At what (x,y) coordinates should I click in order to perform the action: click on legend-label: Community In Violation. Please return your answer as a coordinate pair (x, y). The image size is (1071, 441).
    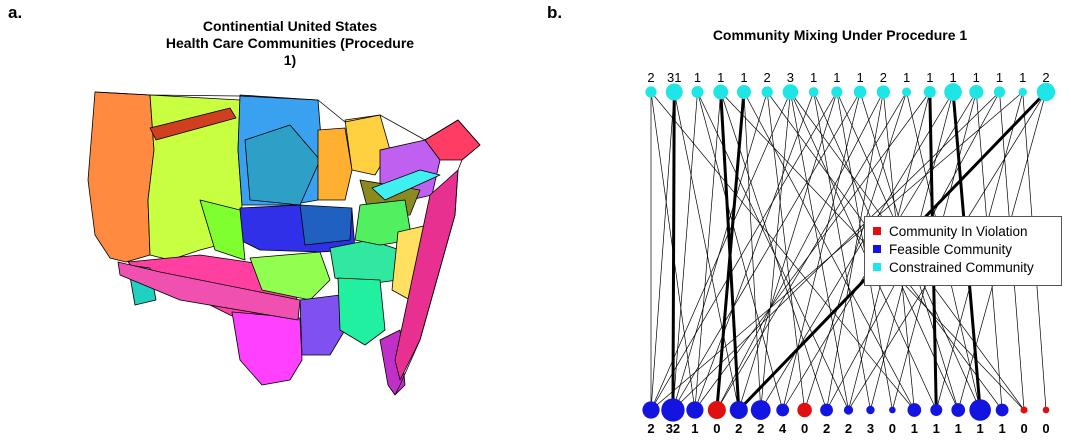
    Looking at the image, I should click on (958, 231).